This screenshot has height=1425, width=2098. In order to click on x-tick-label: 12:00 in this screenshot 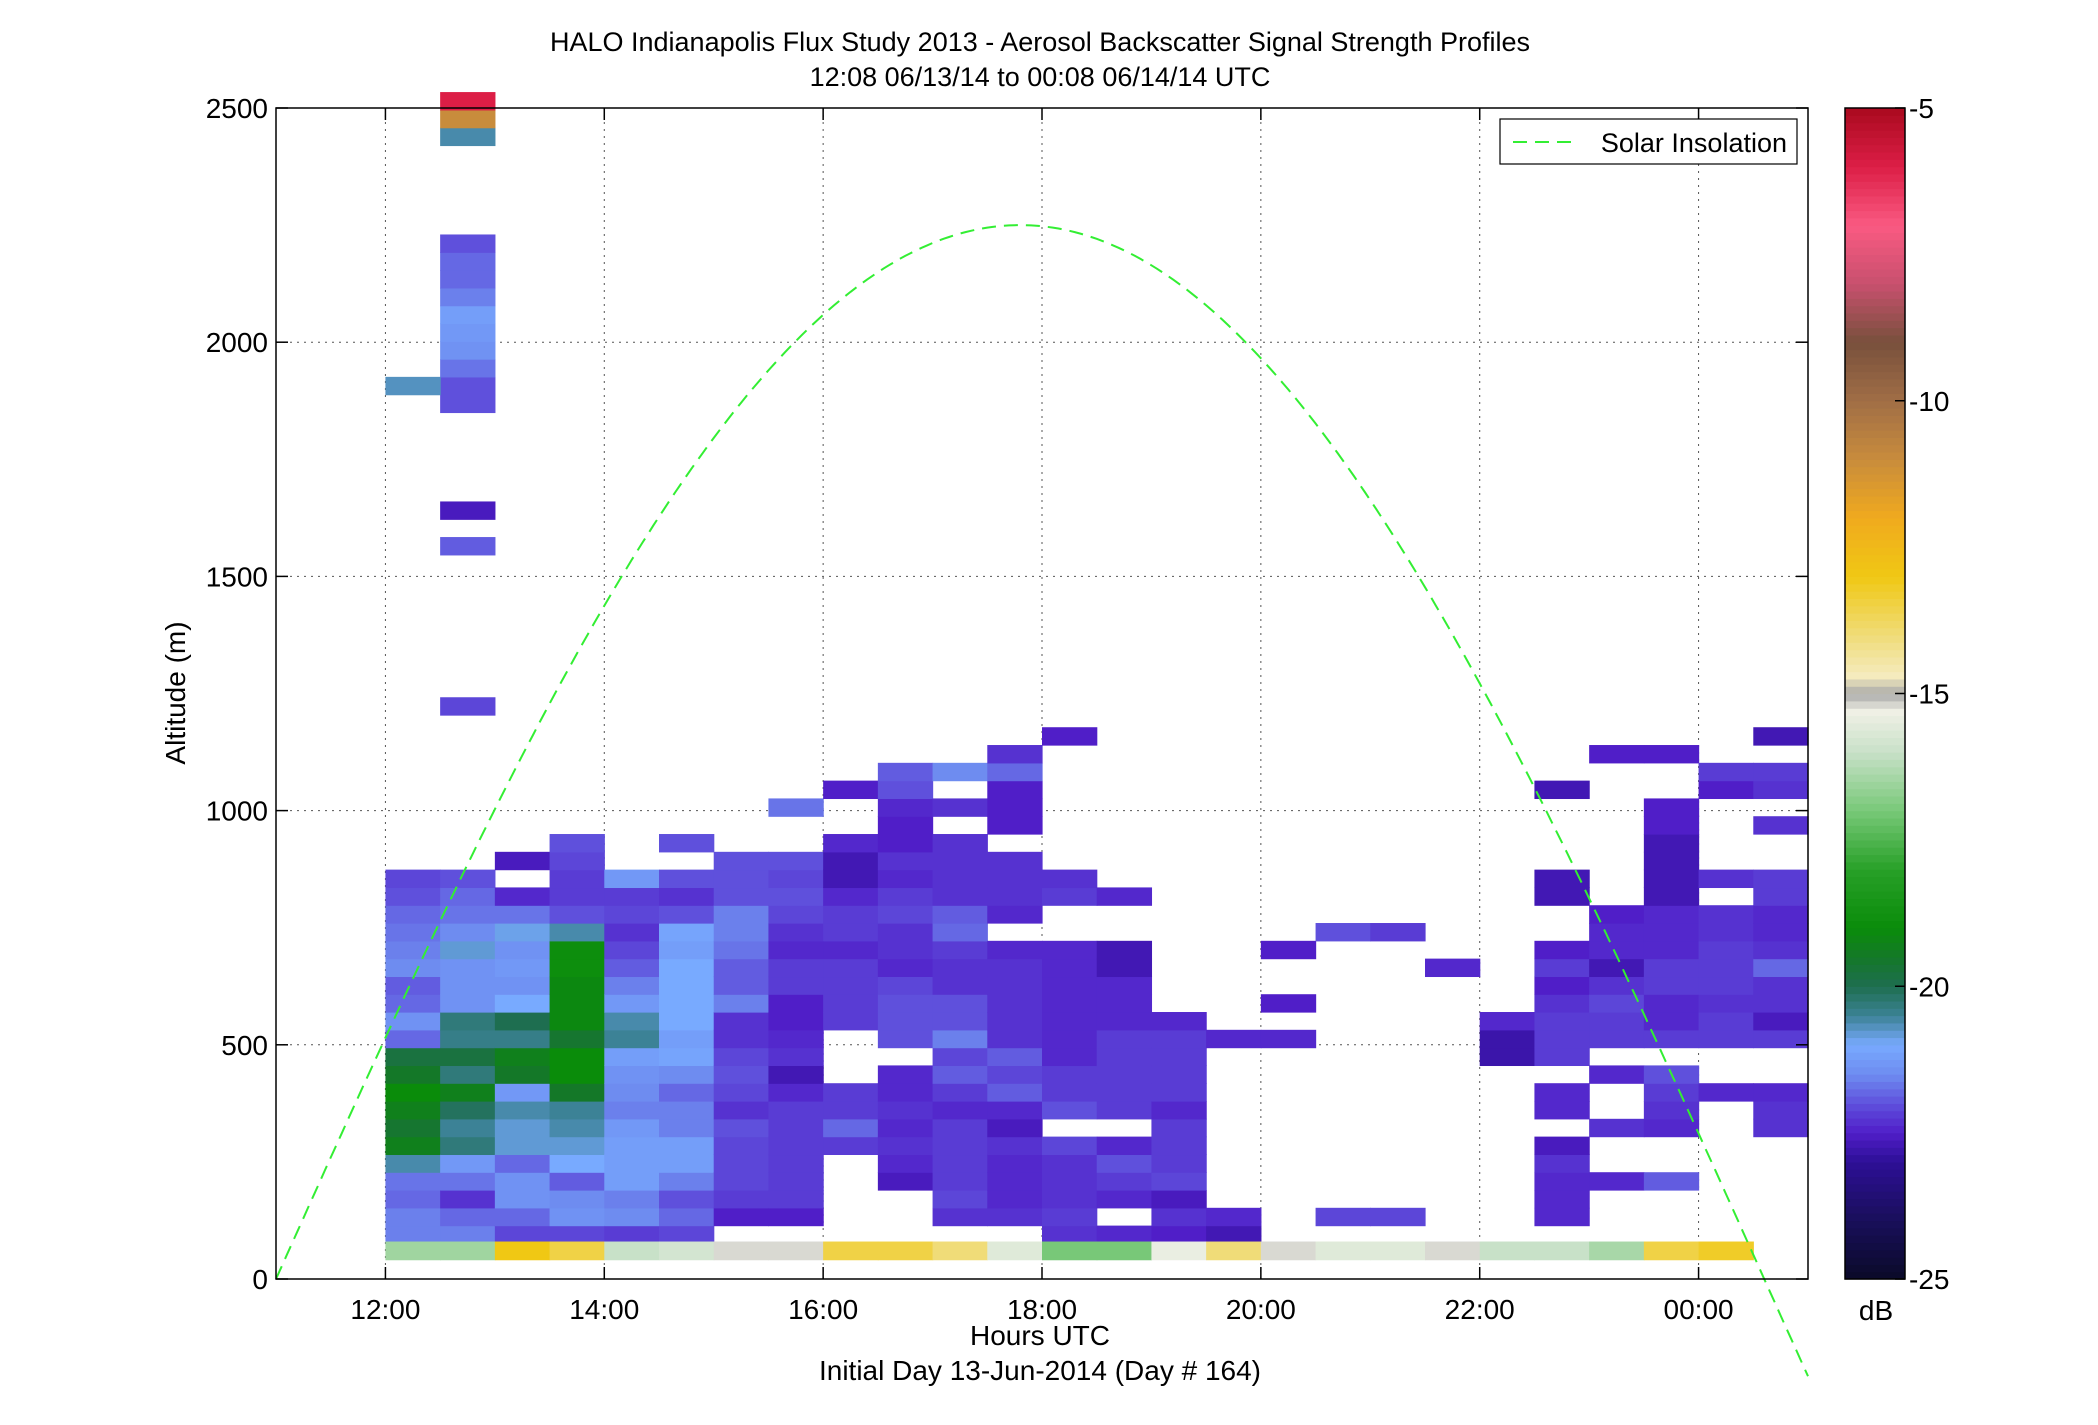, I will do `click(385, 1309)`.